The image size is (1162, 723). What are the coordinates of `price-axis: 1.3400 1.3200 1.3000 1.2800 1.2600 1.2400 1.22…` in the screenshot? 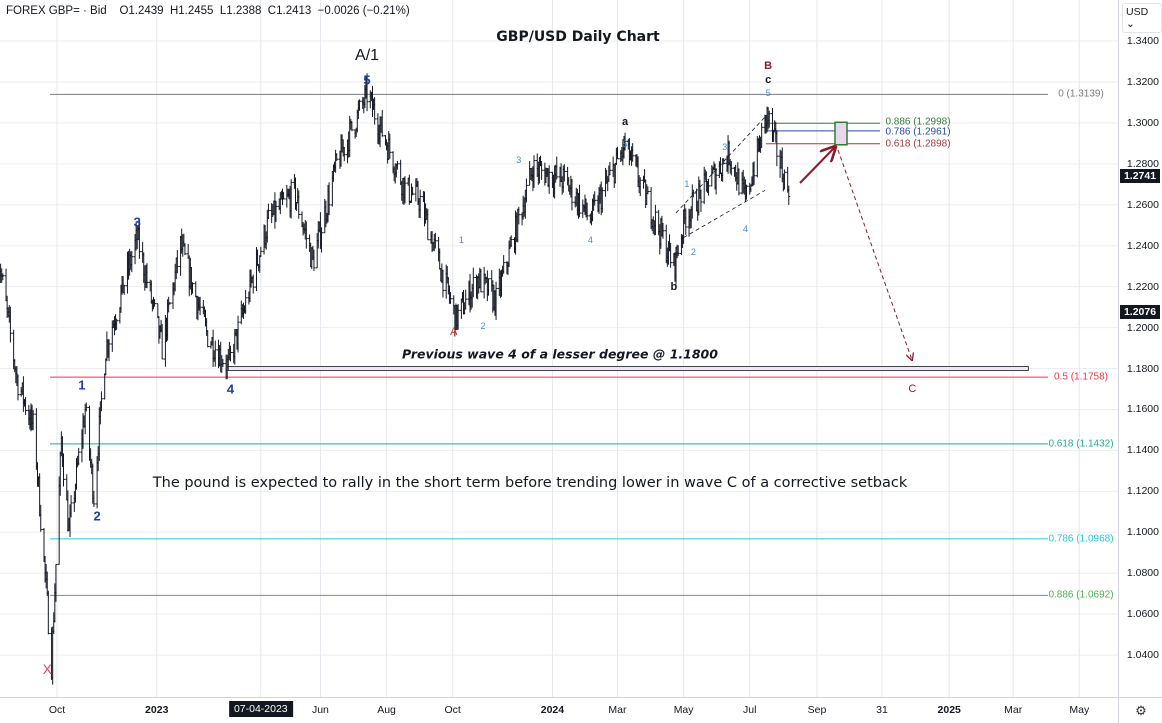 It's located at (1140, 348).